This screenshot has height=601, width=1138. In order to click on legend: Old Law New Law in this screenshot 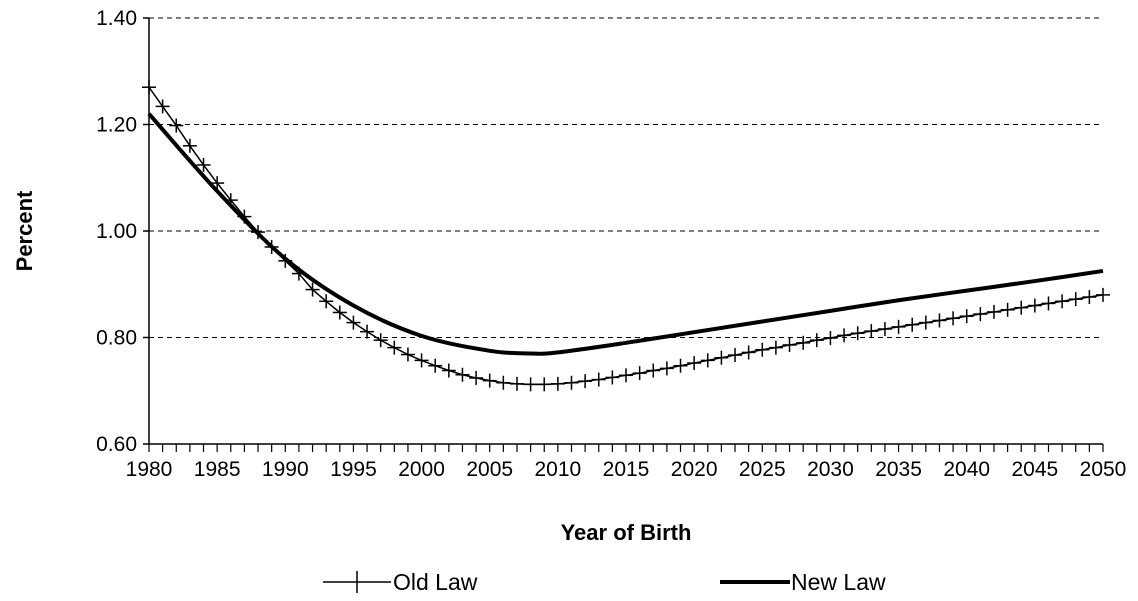, I will do `click(604, 582)`.